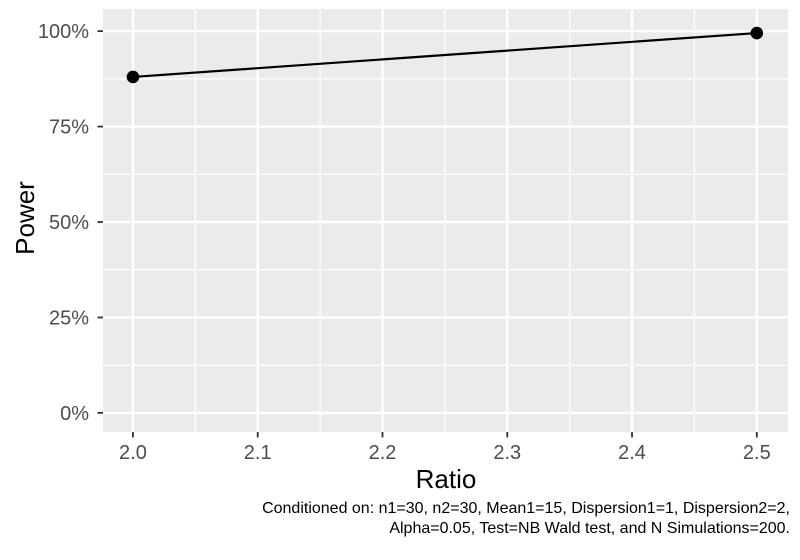  What do you see at coordinates (69, 128) in the screenshot?
I see `y-tick-label: 75%` at bounding box center [69, 128].